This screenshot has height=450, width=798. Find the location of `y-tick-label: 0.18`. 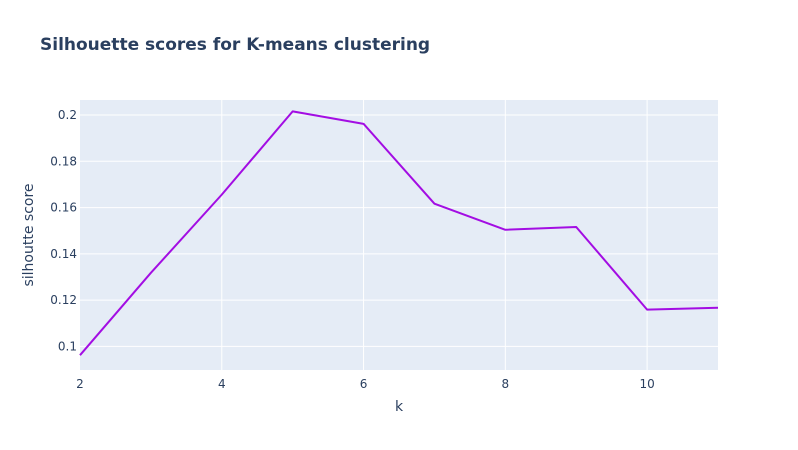

y-tick-label: 0.18 is located at coordinates (63, 161).